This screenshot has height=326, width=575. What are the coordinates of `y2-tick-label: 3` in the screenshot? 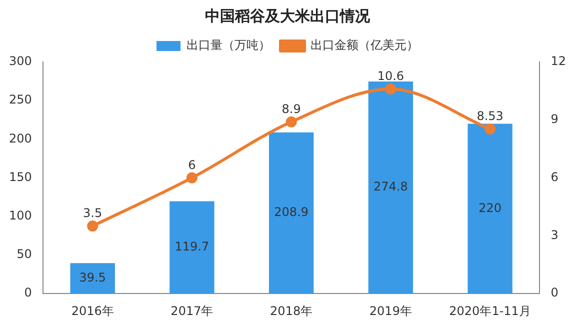 It's located at (554, 235).